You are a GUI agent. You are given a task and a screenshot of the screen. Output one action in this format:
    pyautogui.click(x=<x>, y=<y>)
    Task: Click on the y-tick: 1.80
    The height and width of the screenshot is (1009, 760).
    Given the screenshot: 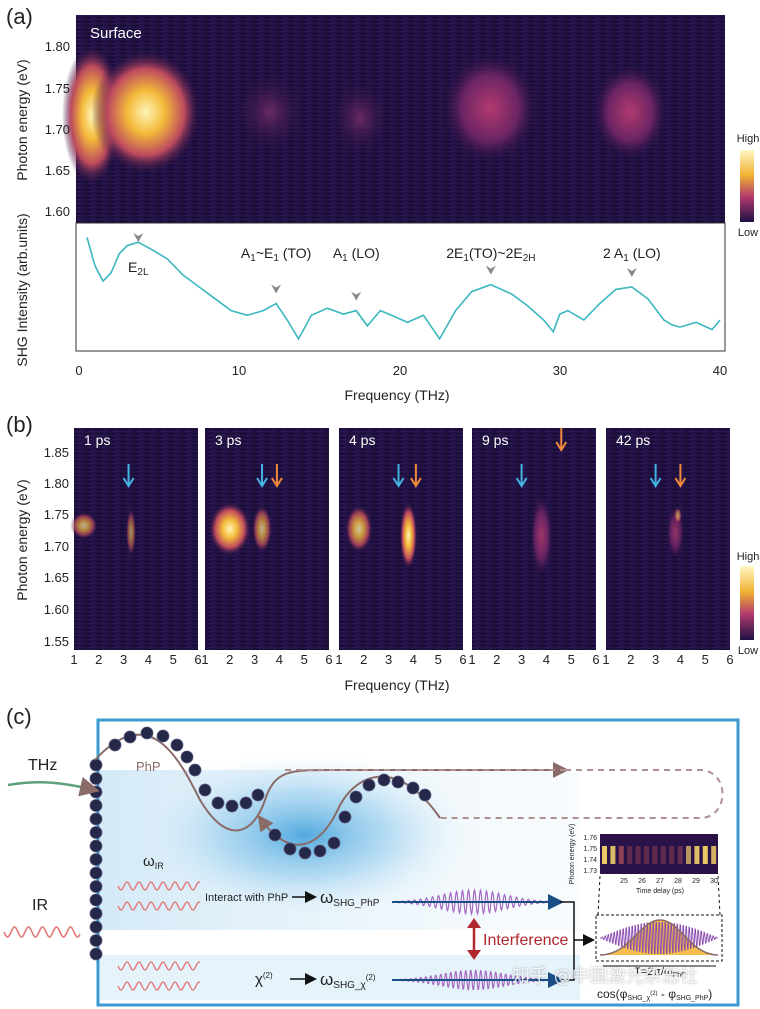 What is the action you would take?
    pyautogui.click(x=57, y=46)
    